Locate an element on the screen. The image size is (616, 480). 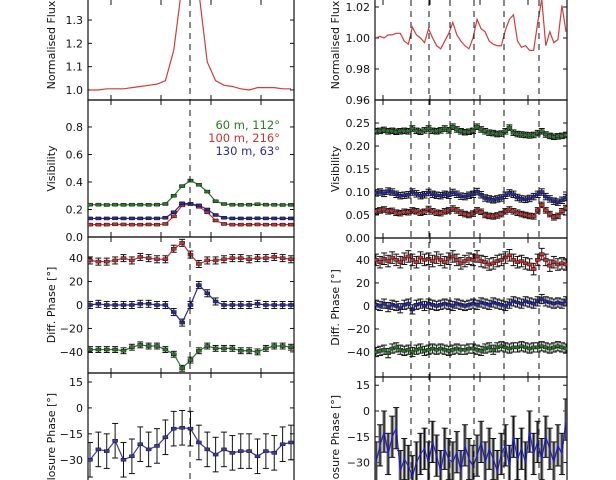
y-tick-label: 0.00 is located at coordinates (358, 238).